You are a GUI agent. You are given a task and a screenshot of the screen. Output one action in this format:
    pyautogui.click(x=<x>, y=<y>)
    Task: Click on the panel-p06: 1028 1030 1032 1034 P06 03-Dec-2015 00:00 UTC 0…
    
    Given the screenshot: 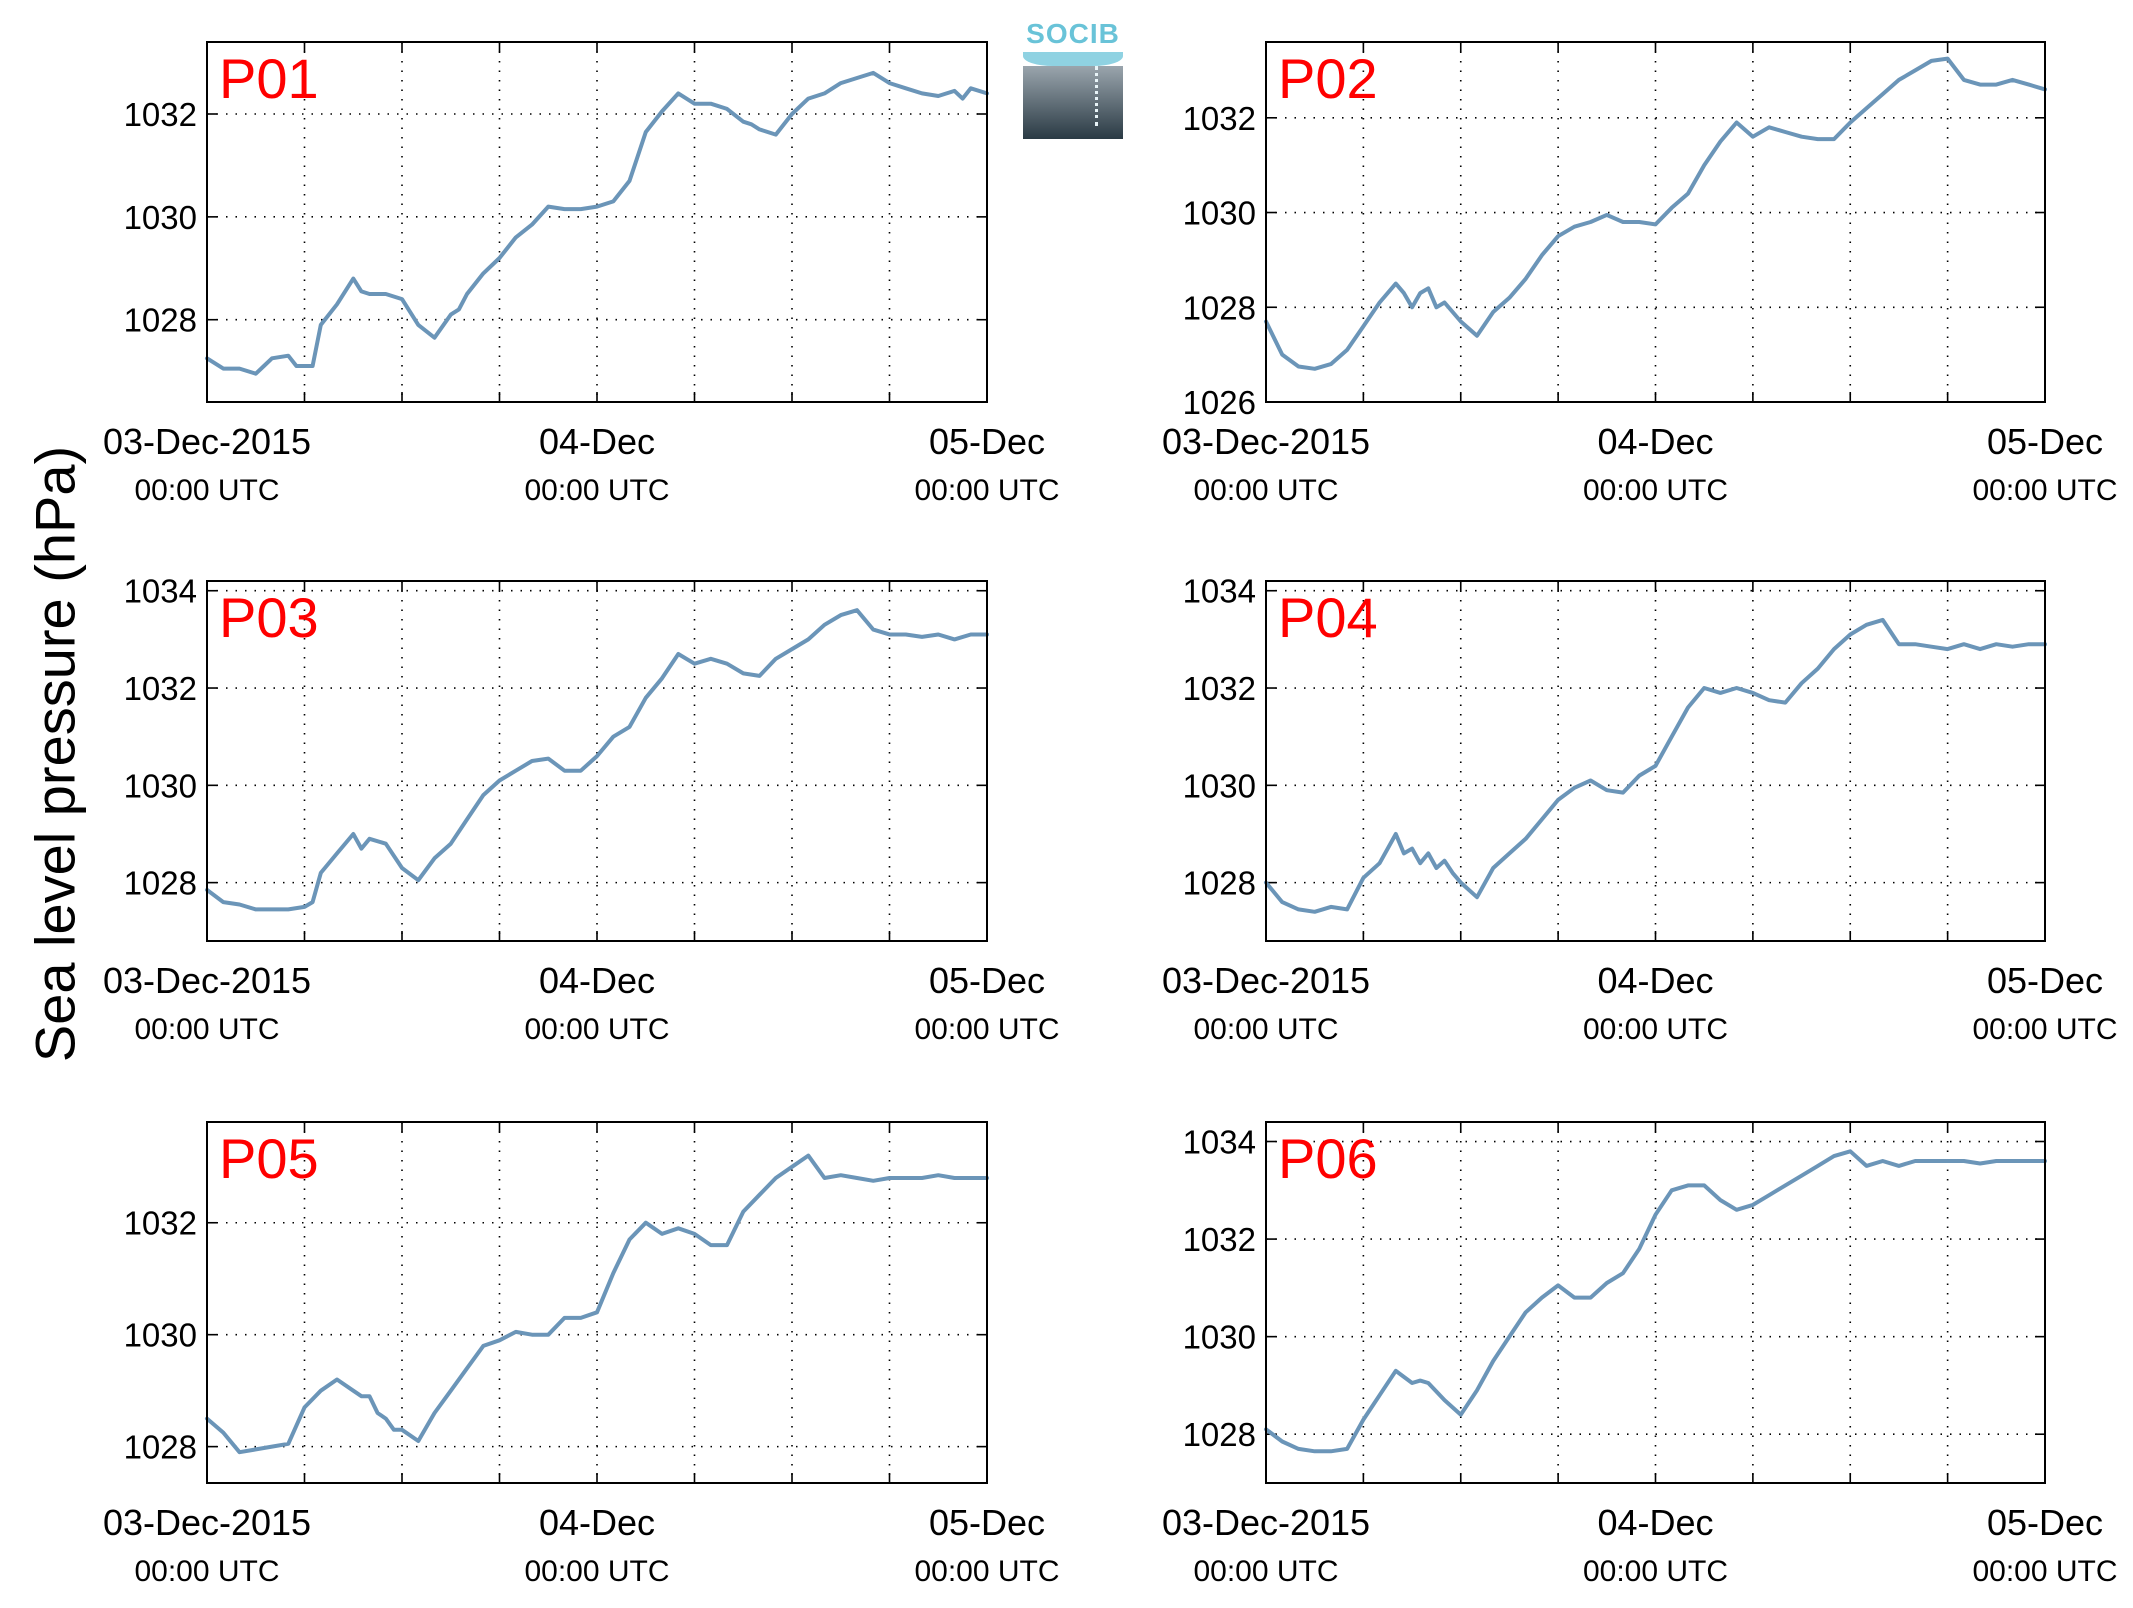 What is the action you would take?
    pyautogui.click(x=1640, y=1354)
    